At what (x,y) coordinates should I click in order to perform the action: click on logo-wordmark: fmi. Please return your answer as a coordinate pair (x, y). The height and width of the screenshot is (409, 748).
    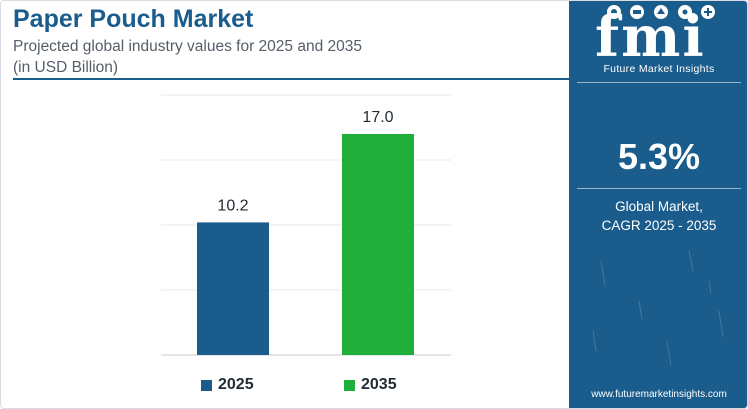
    Looking at the image, I should click on (650, 37).